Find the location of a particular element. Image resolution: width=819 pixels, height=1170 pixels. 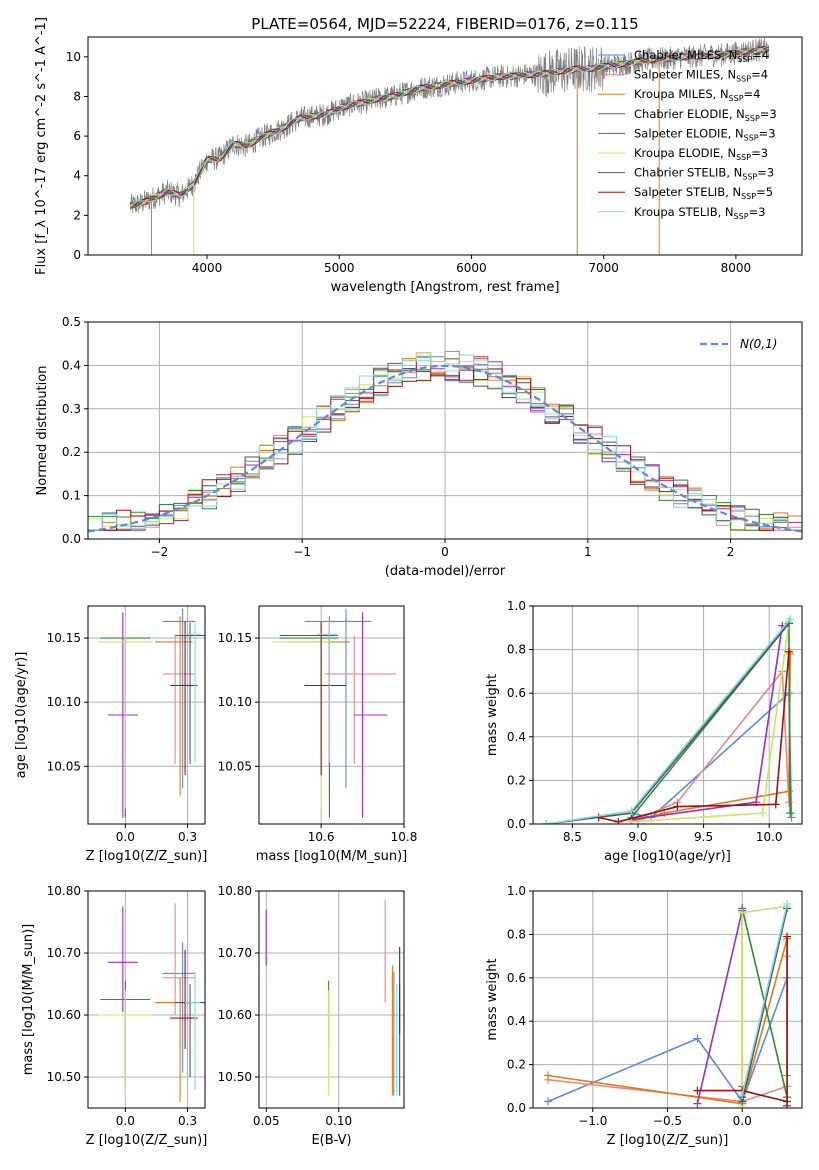

x-tick-label: 0.05 is located at coordinates (266, 1121).